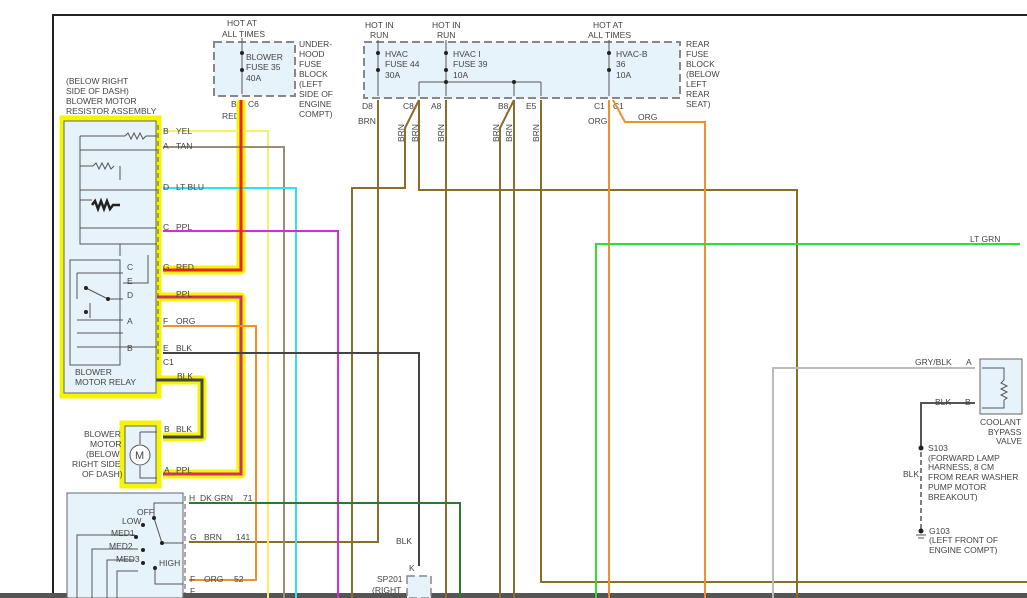  I want to click on diagram-label: REAR, so click(698, 44).